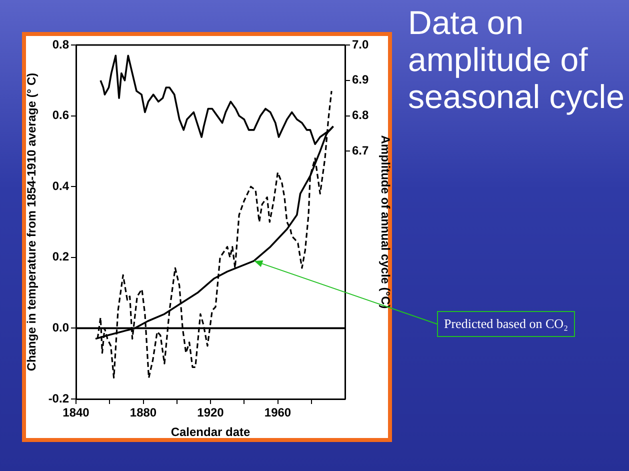  I want to click on y2-tick-label: 6.9, so click(361, 79).